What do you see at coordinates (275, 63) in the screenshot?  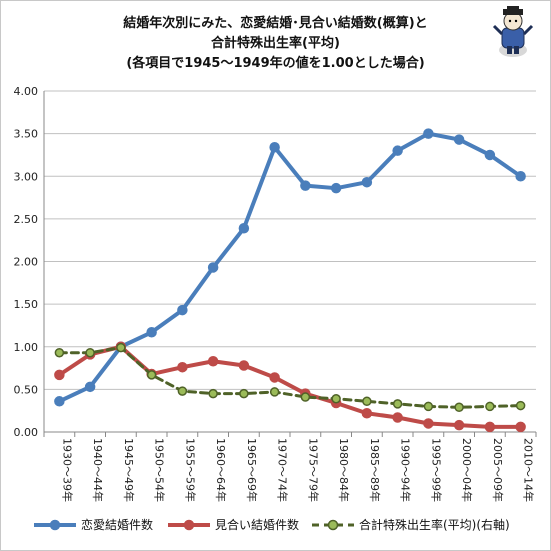 I see `chart-title-line-3: (各項目で1945～1949年の値を1.00とした場合)` at bounding box center [275, 63].